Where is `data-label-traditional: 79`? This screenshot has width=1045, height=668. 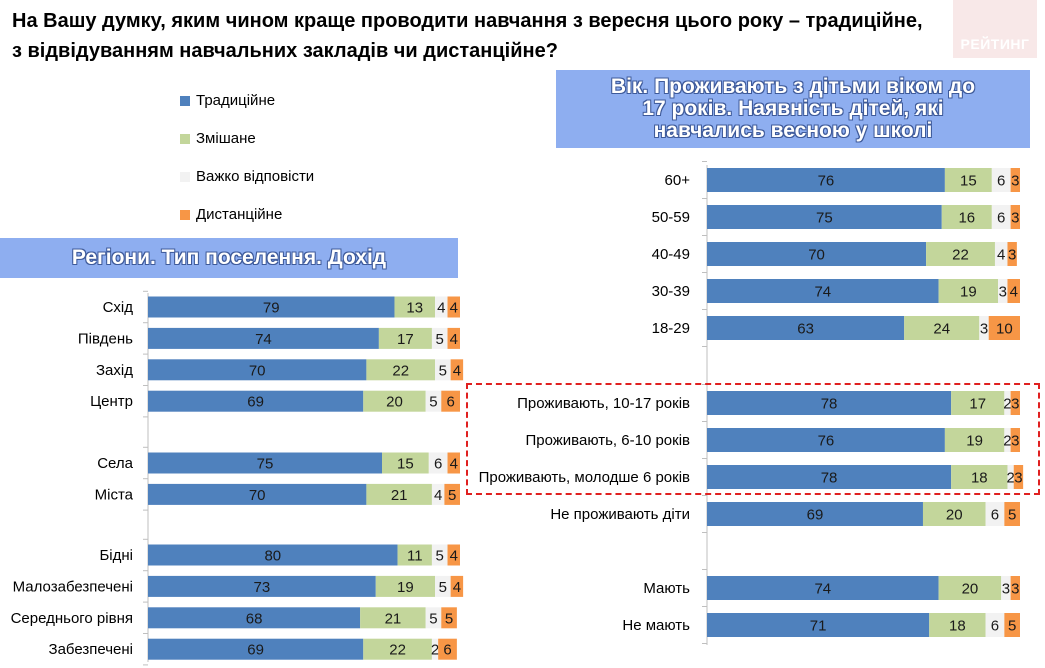 data-label-traditional: 79 is located at coordinates (271, 308).